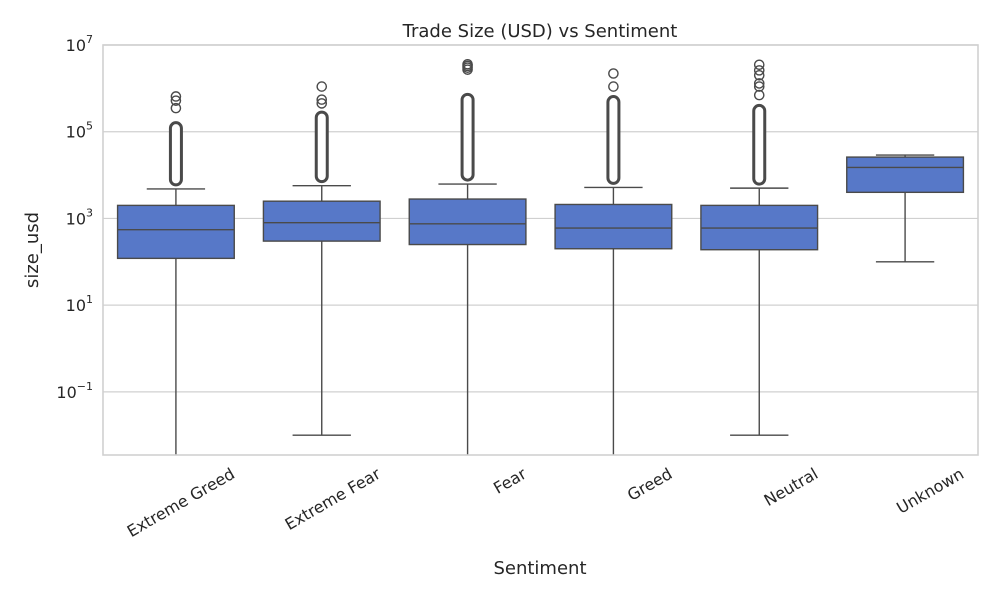 The image size is (1000, 600). What do you see at coordinates (321, 258) in the screenshot?
I see `box-group-extreme-fear` at bounding box center [321, 258].